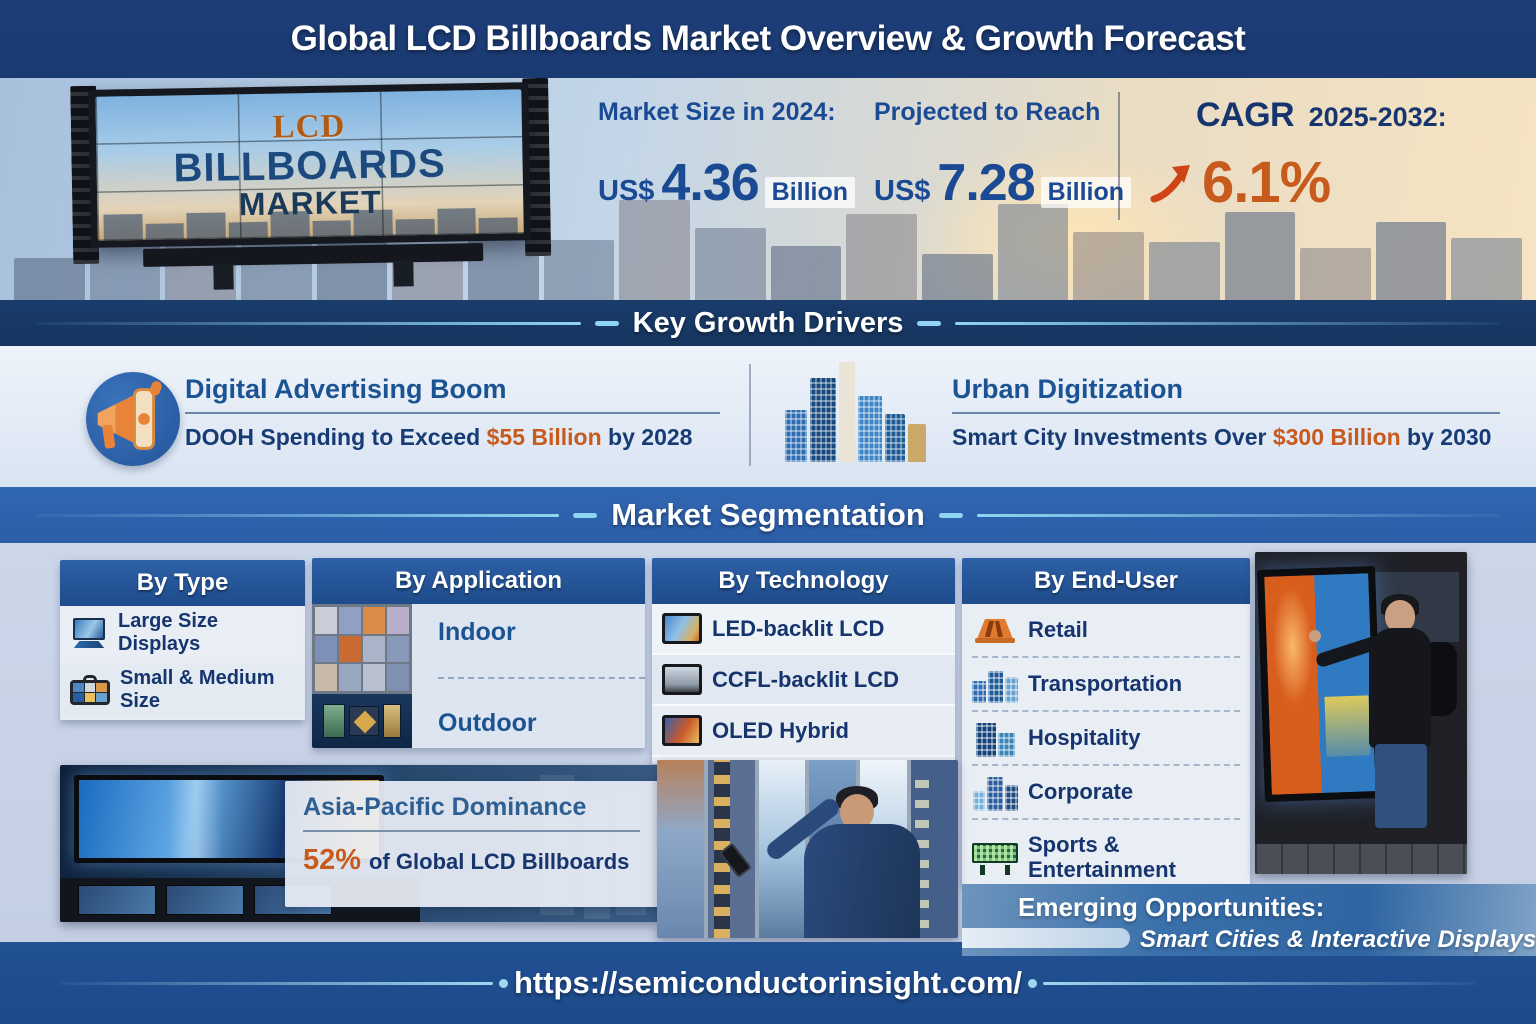  What do you see at coordinates (1119, 156) in the screenshot?
I see `stats-divider` at bounding box center [1119, 156].